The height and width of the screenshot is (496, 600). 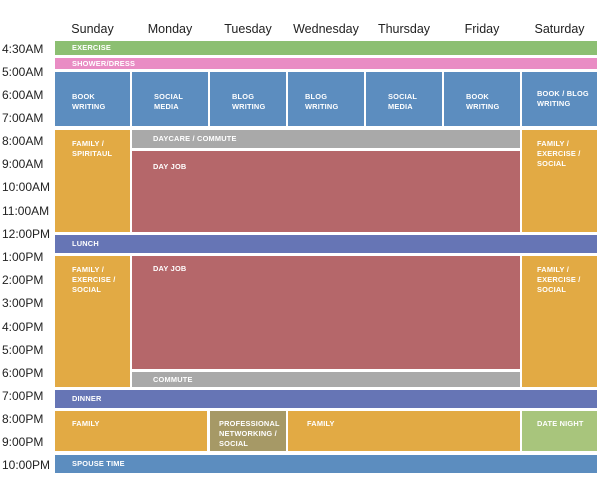 What do you see at coordinates (326, 312) in the screenshot?
I see `day-job-afternoon-block: DAY JOB` at bounding box center [326, 312].